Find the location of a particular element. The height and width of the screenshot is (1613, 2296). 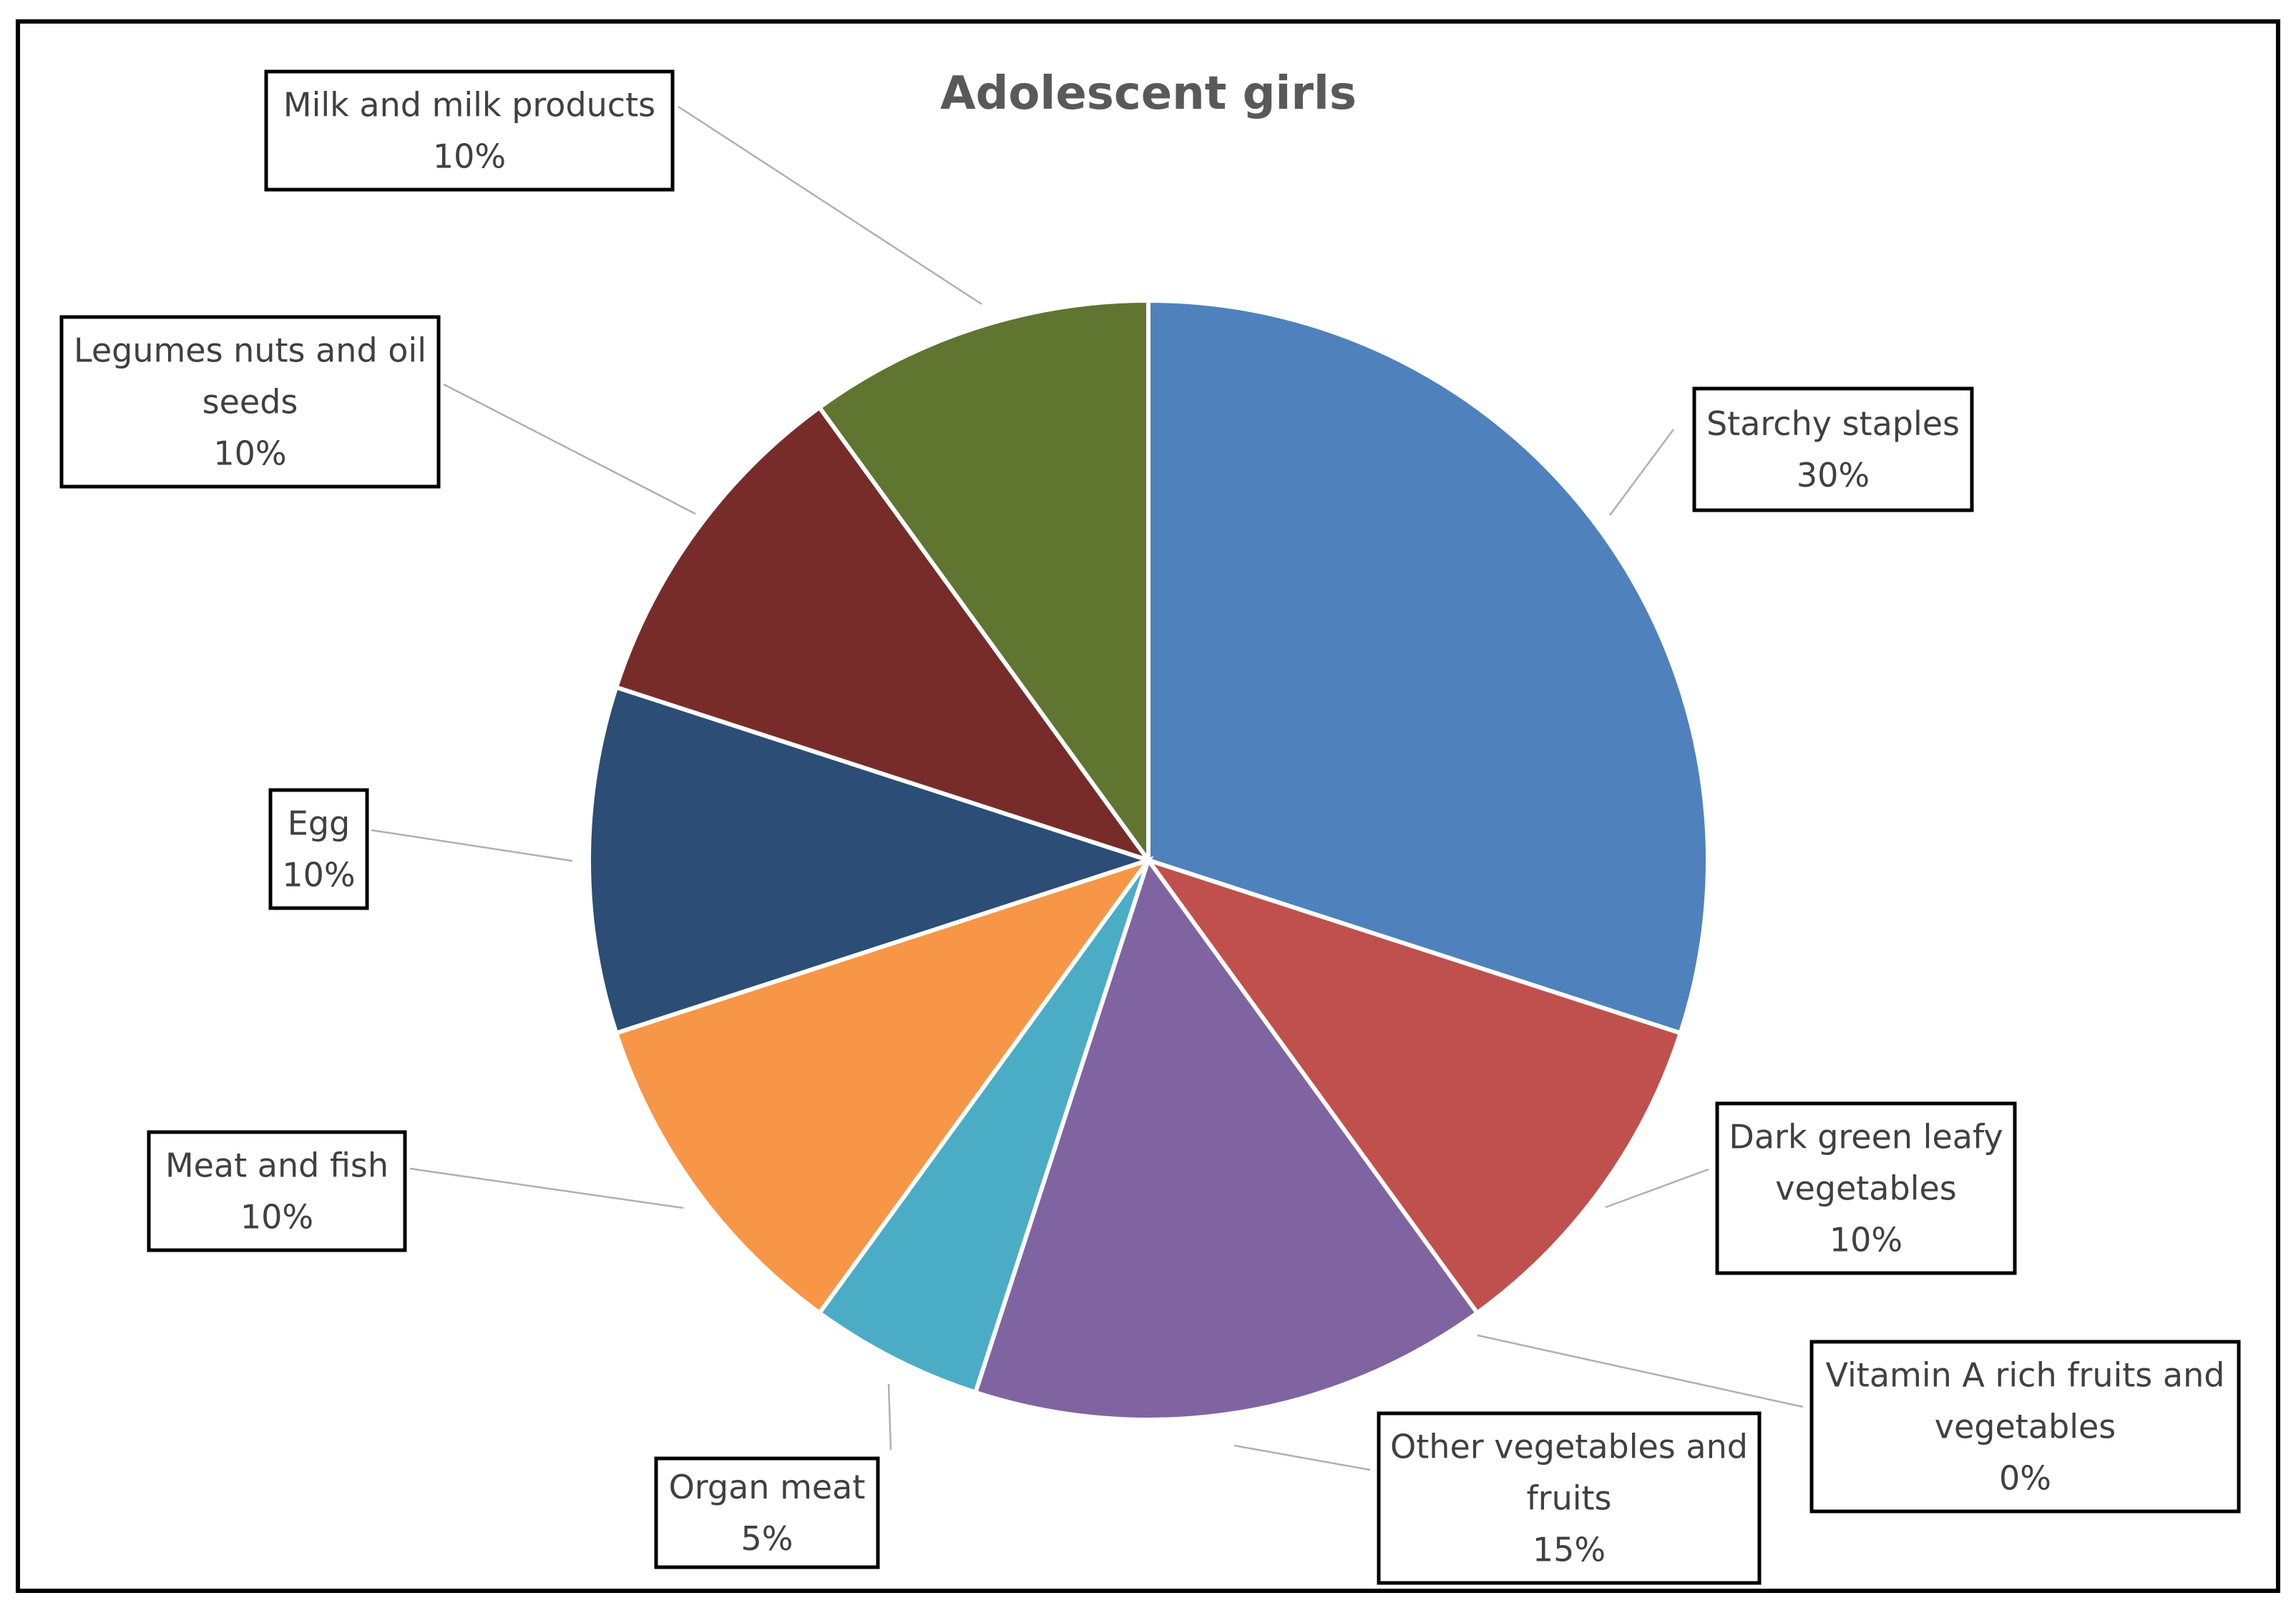

data-label-value: 15% is located at coordinates (1569, 1550).